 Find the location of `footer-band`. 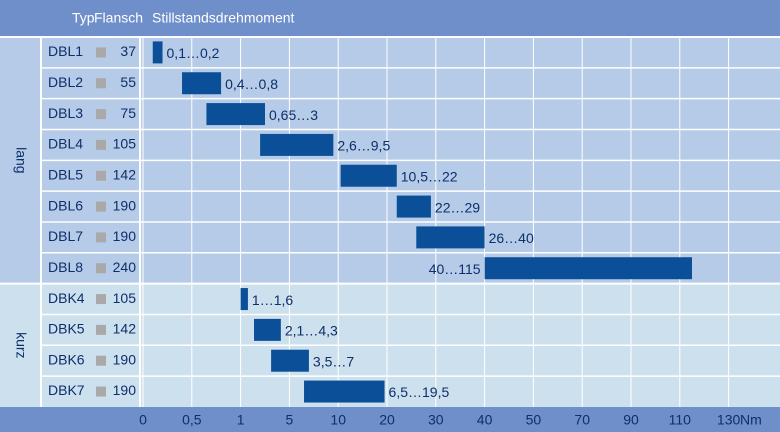

footer-band is located at coordinates (390, 419).